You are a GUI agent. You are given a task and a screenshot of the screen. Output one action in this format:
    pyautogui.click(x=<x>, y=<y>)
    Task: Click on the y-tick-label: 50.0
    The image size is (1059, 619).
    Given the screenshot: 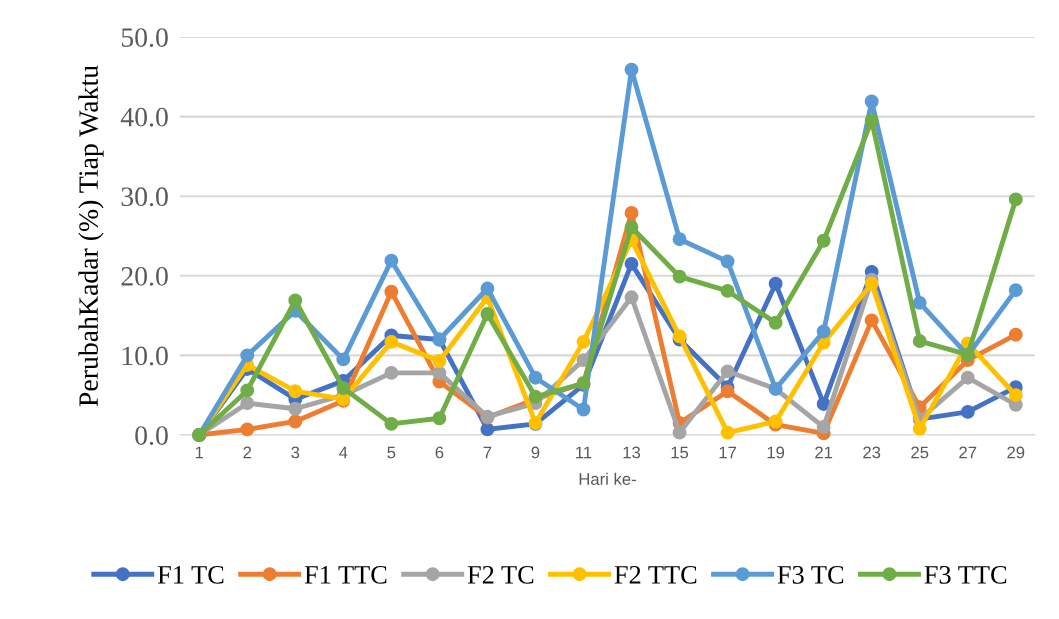 What is the action you would take?
    pyautogui.click(x=144, y=38)
    